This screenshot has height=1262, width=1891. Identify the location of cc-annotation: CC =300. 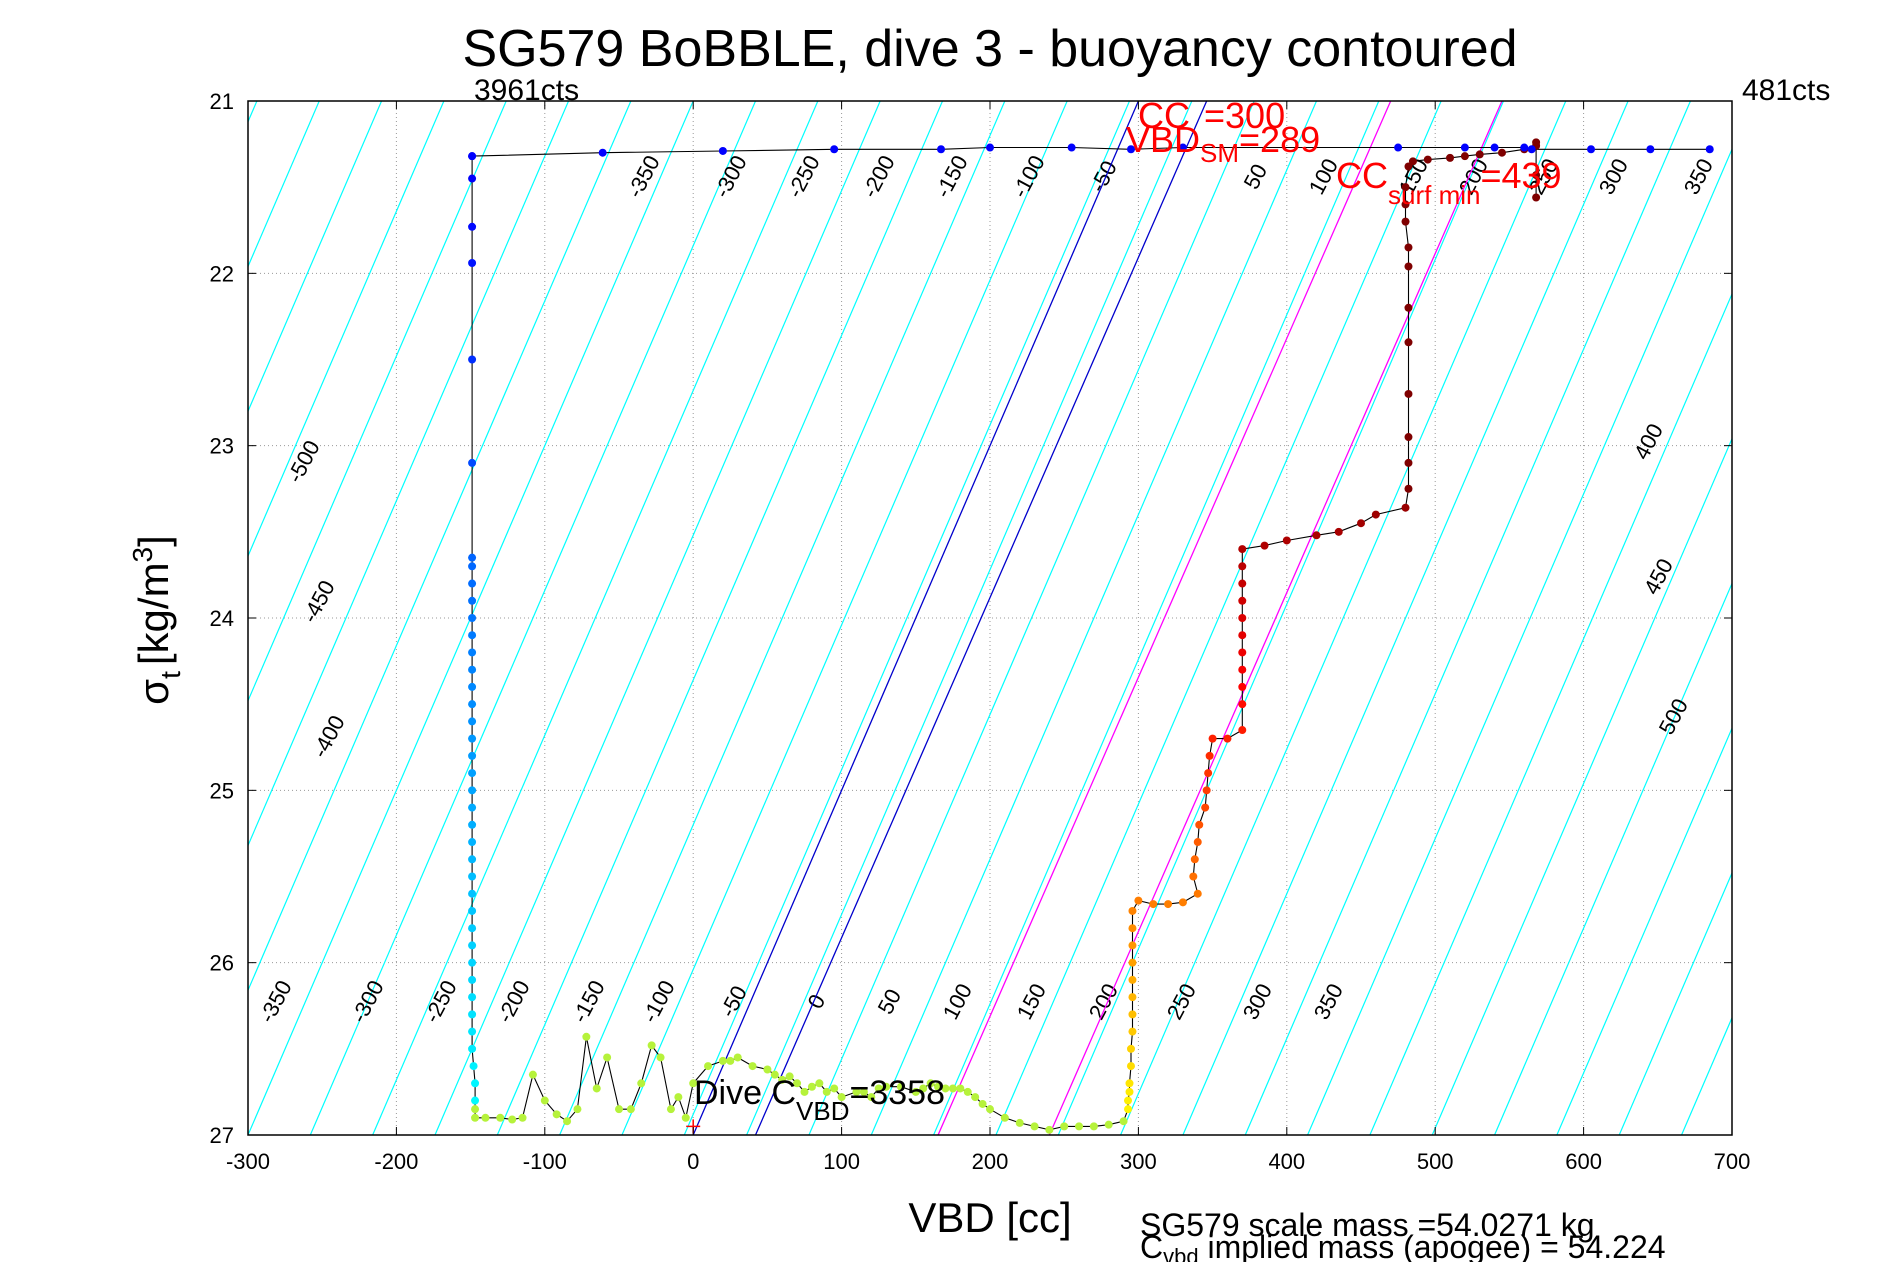
(1211, 115).